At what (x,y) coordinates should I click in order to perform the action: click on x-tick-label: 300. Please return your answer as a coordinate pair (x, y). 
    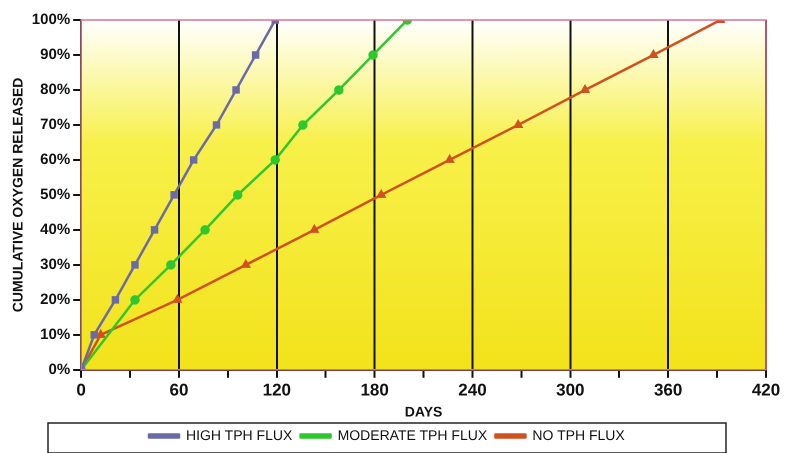
    Looking at the image, I should click on (570, 390).